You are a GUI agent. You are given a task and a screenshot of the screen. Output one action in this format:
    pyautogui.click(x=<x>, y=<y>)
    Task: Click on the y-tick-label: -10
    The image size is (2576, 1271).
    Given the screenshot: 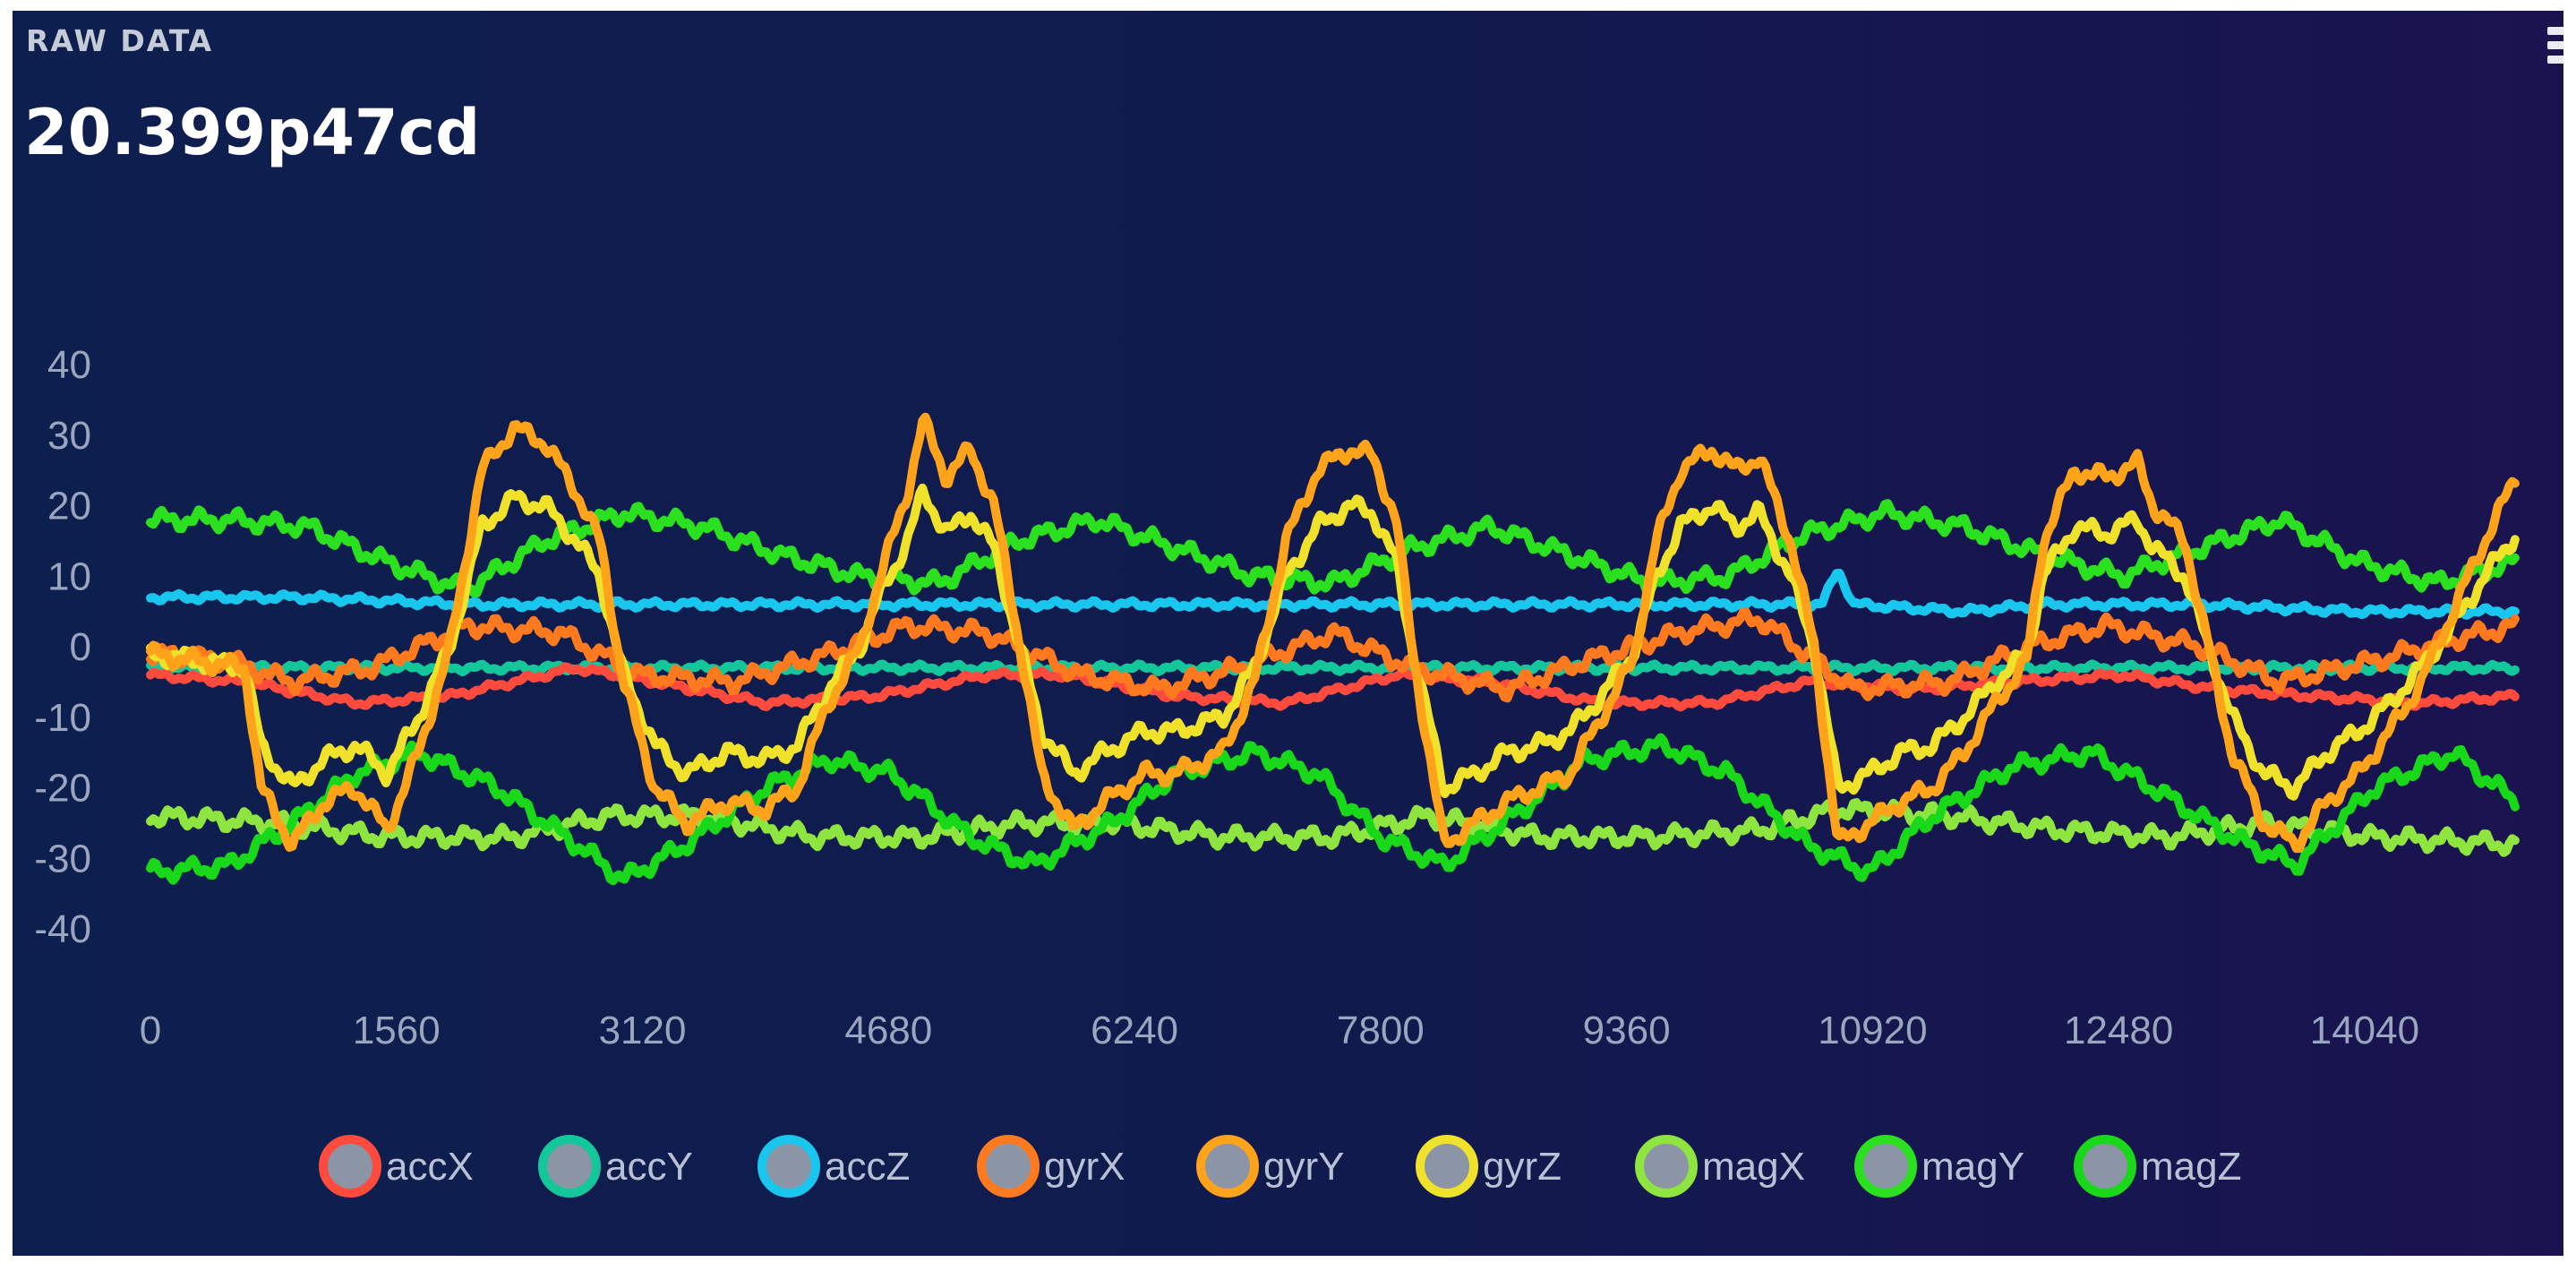 What is the action you would take?
    pyautogui.click(x=62, y=718)
    